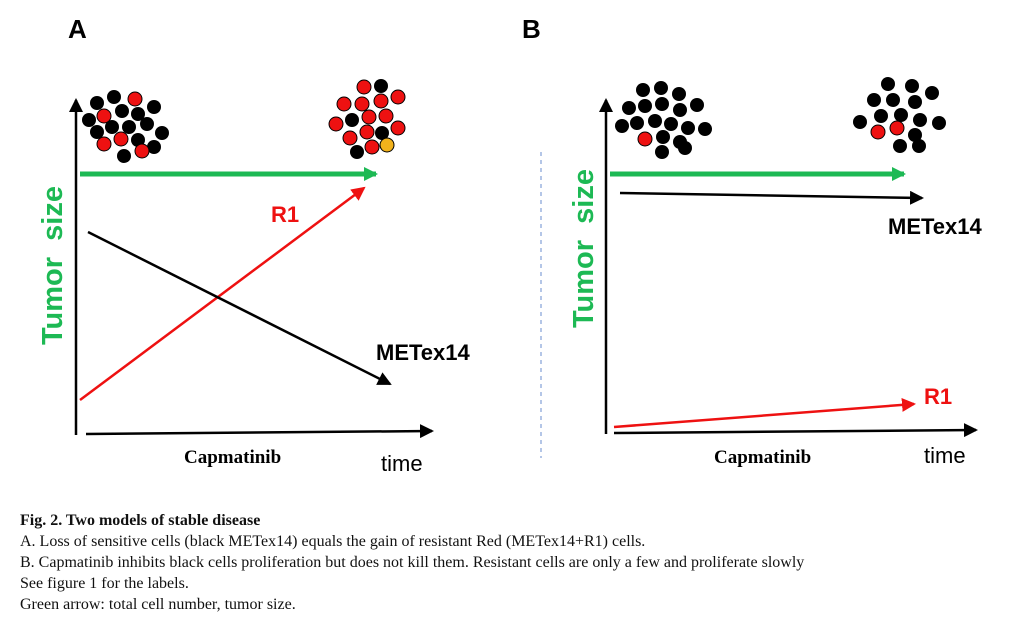 This screenshot has height=640, width=1024. What do you see at coordinates (795, 430) in the screenshot?
I see `panel-b-x-axis` at bounding box center [795, 430].